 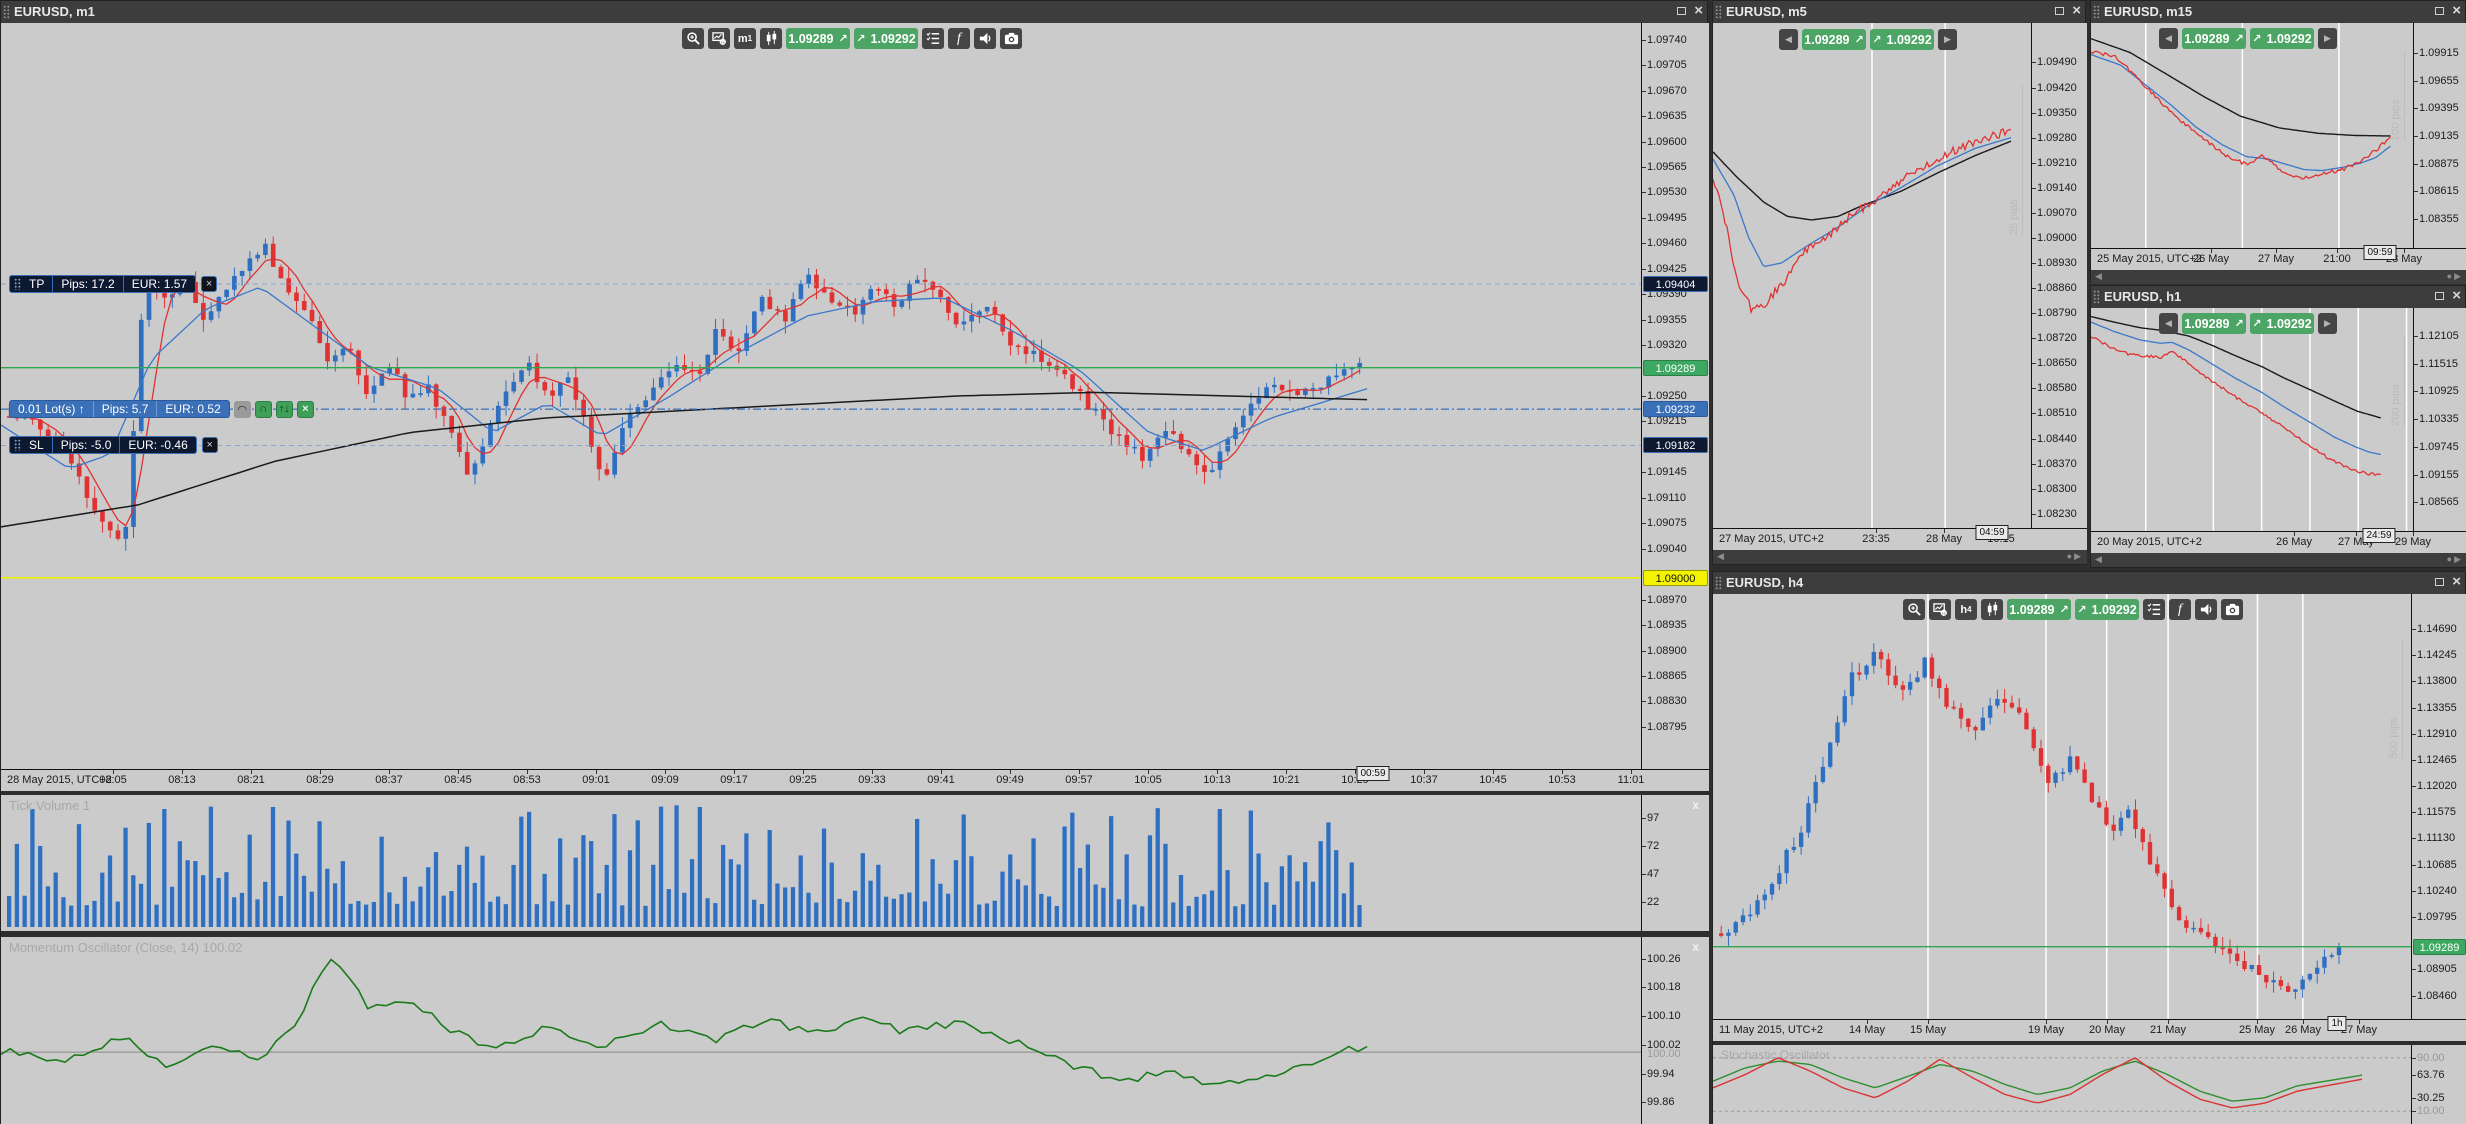 I want to click on modify-position-icon: ↑↓, so click(x=284, y=409).